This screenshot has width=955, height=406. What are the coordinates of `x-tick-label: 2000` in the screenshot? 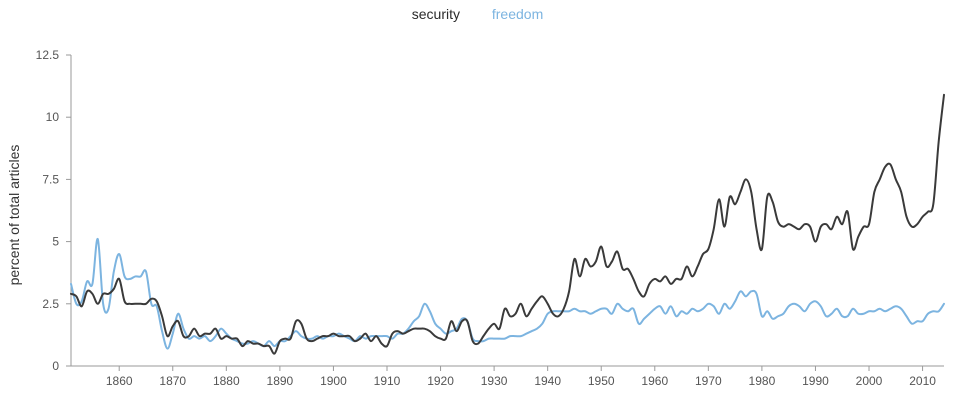 It's located at (869, 381).